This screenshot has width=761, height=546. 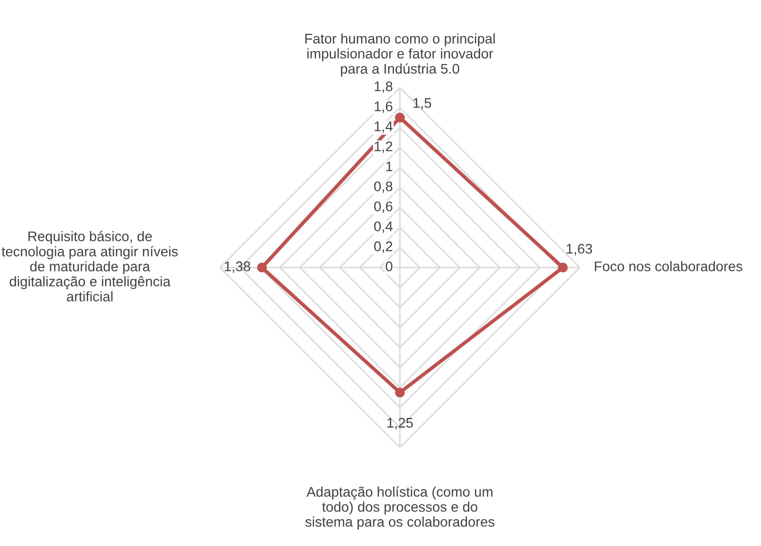 I want to click on spoke-label: Fator humano como o principal impulsionador e fator inovador para a Indústria 5.0, so click(x=400, y=54).